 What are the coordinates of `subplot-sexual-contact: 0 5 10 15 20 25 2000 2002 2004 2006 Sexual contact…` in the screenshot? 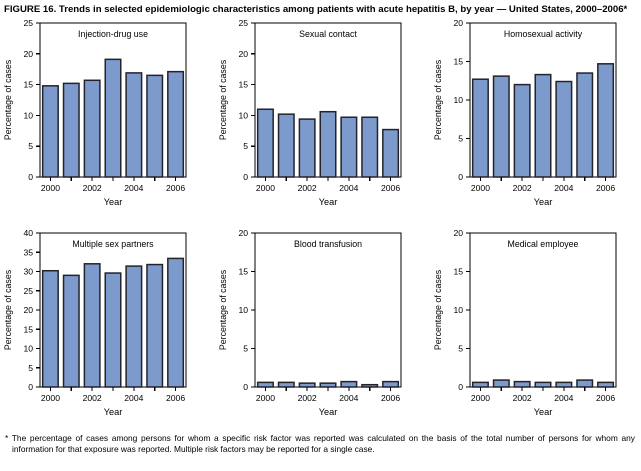 It's located at (321, 118).